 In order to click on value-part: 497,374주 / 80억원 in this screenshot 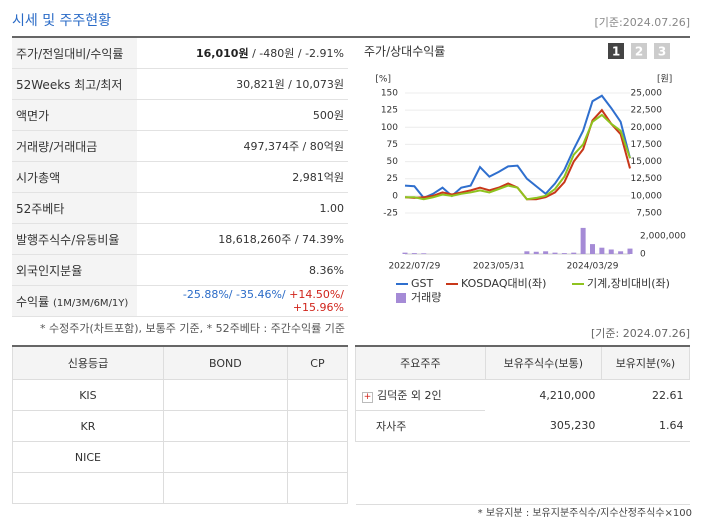, I will do `click(293, 146)`.